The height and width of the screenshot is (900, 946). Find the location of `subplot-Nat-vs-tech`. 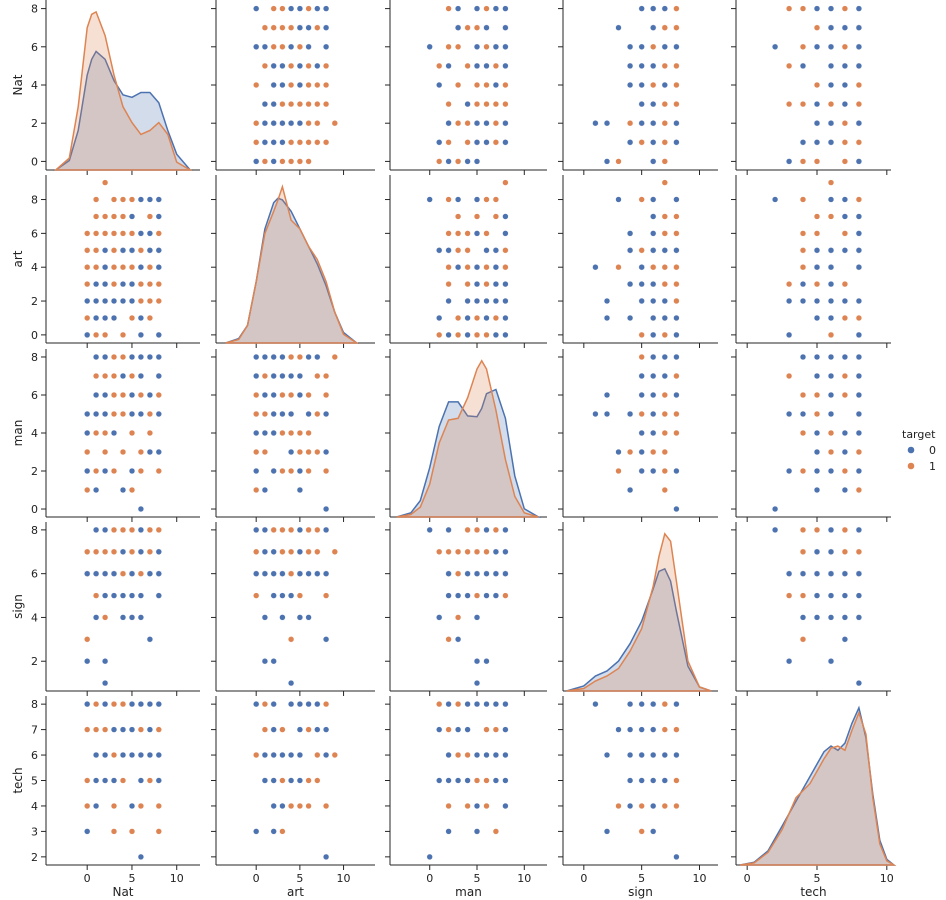

subplot-Nat-vs-tech is located at coordinates (811, 87).